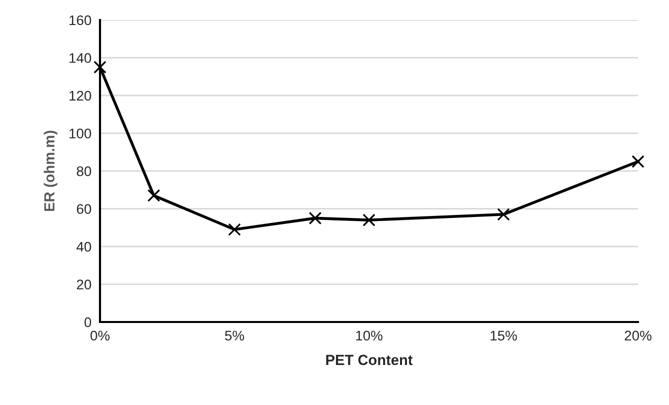 This screenshot has width=669, height=405. What do you see at coordinates (100, 335) in the screenshot?
I see `x-tick-label: 0%` at bounding box center [100, 335].